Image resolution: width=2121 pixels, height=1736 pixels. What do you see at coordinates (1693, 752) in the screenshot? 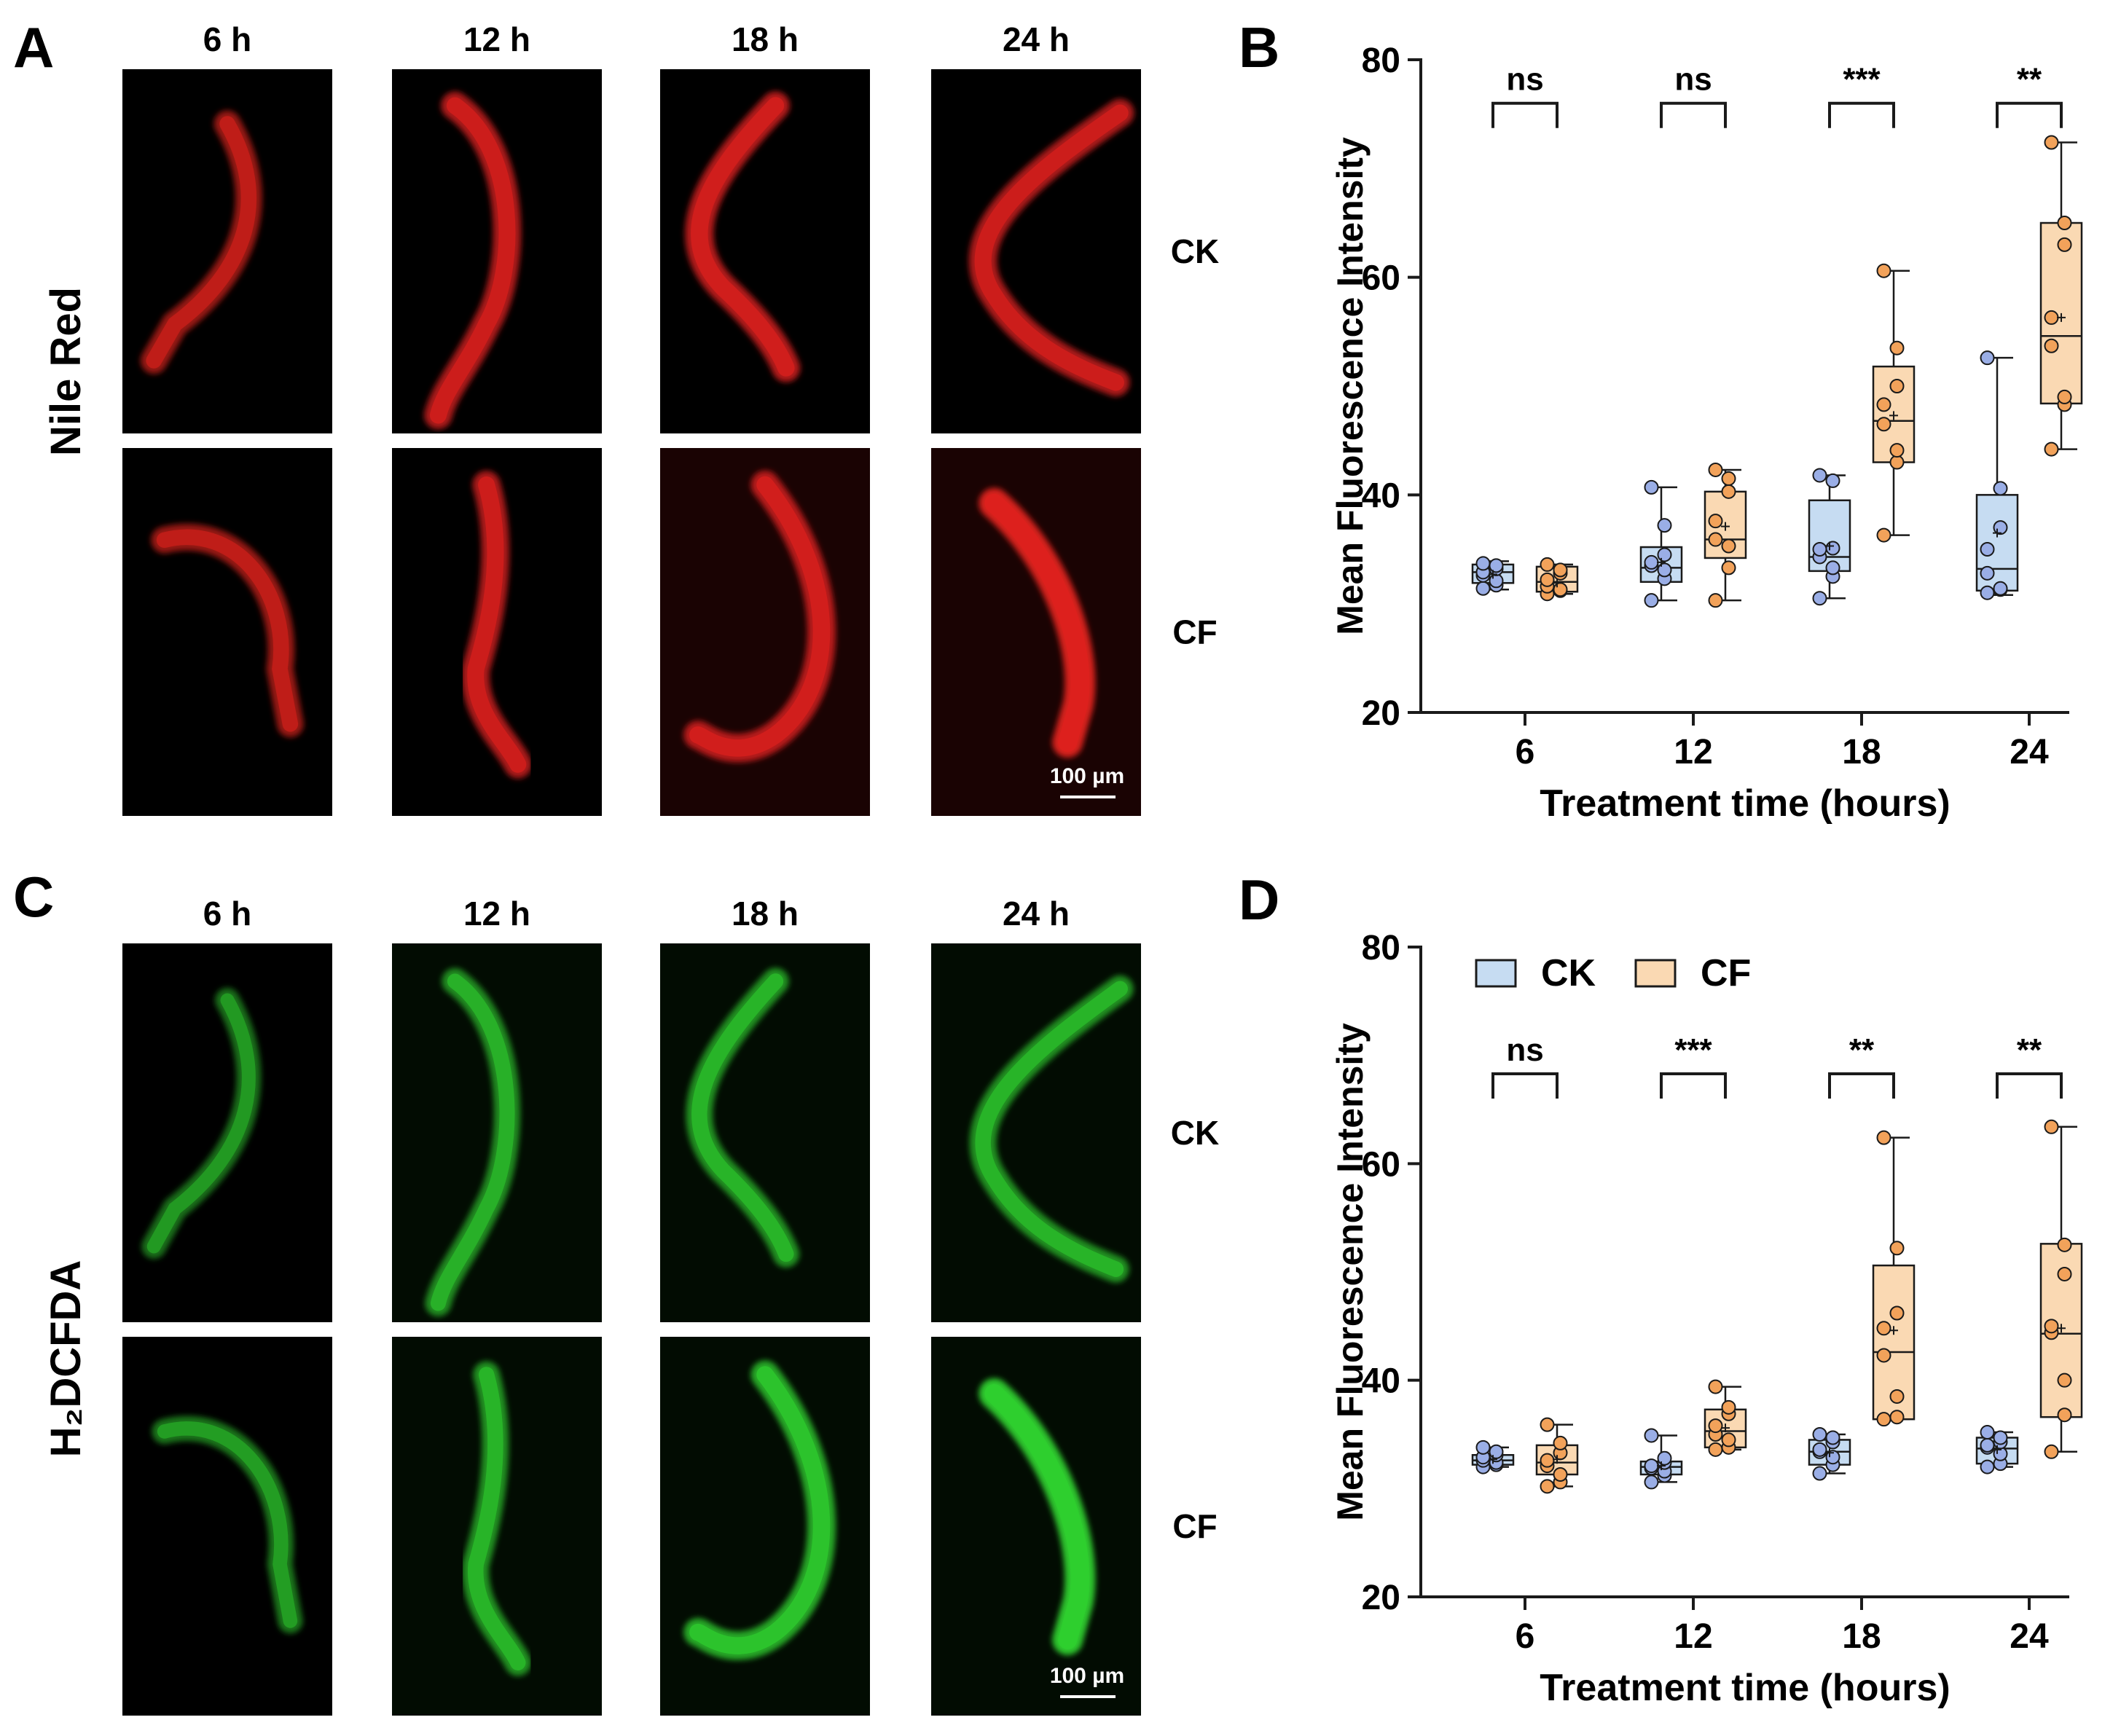
I see `x-tick-label: 12` at bounding box center [1693, 752].